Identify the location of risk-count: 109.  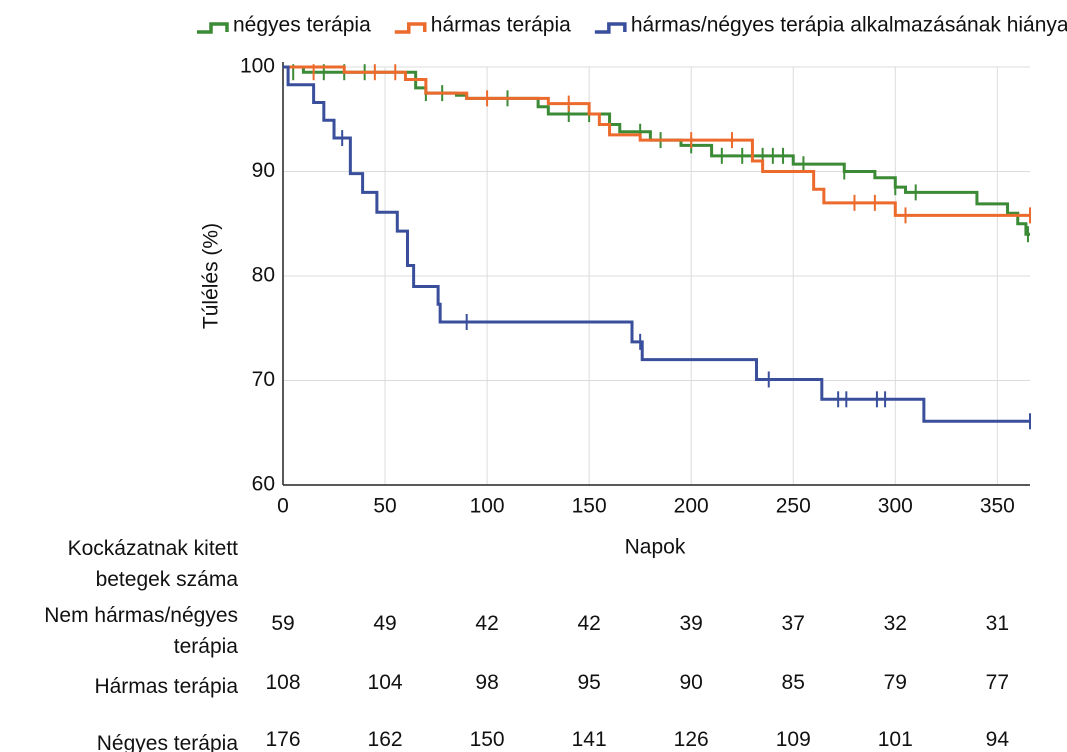
(793, 739).